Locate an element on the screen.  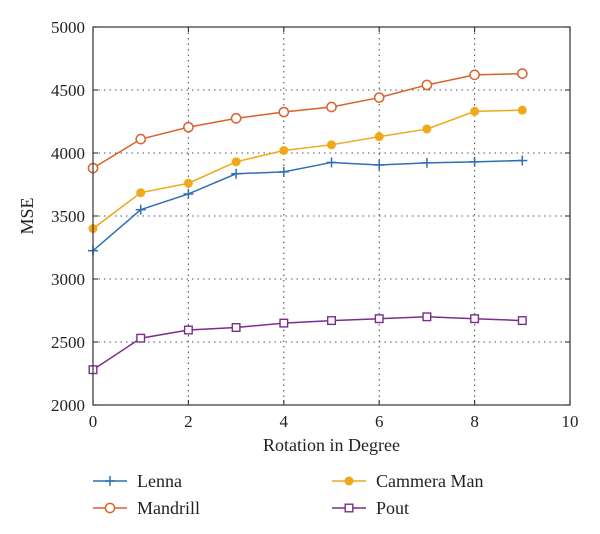
legend-label: Cammera Man is located at coordinates (429, 481).